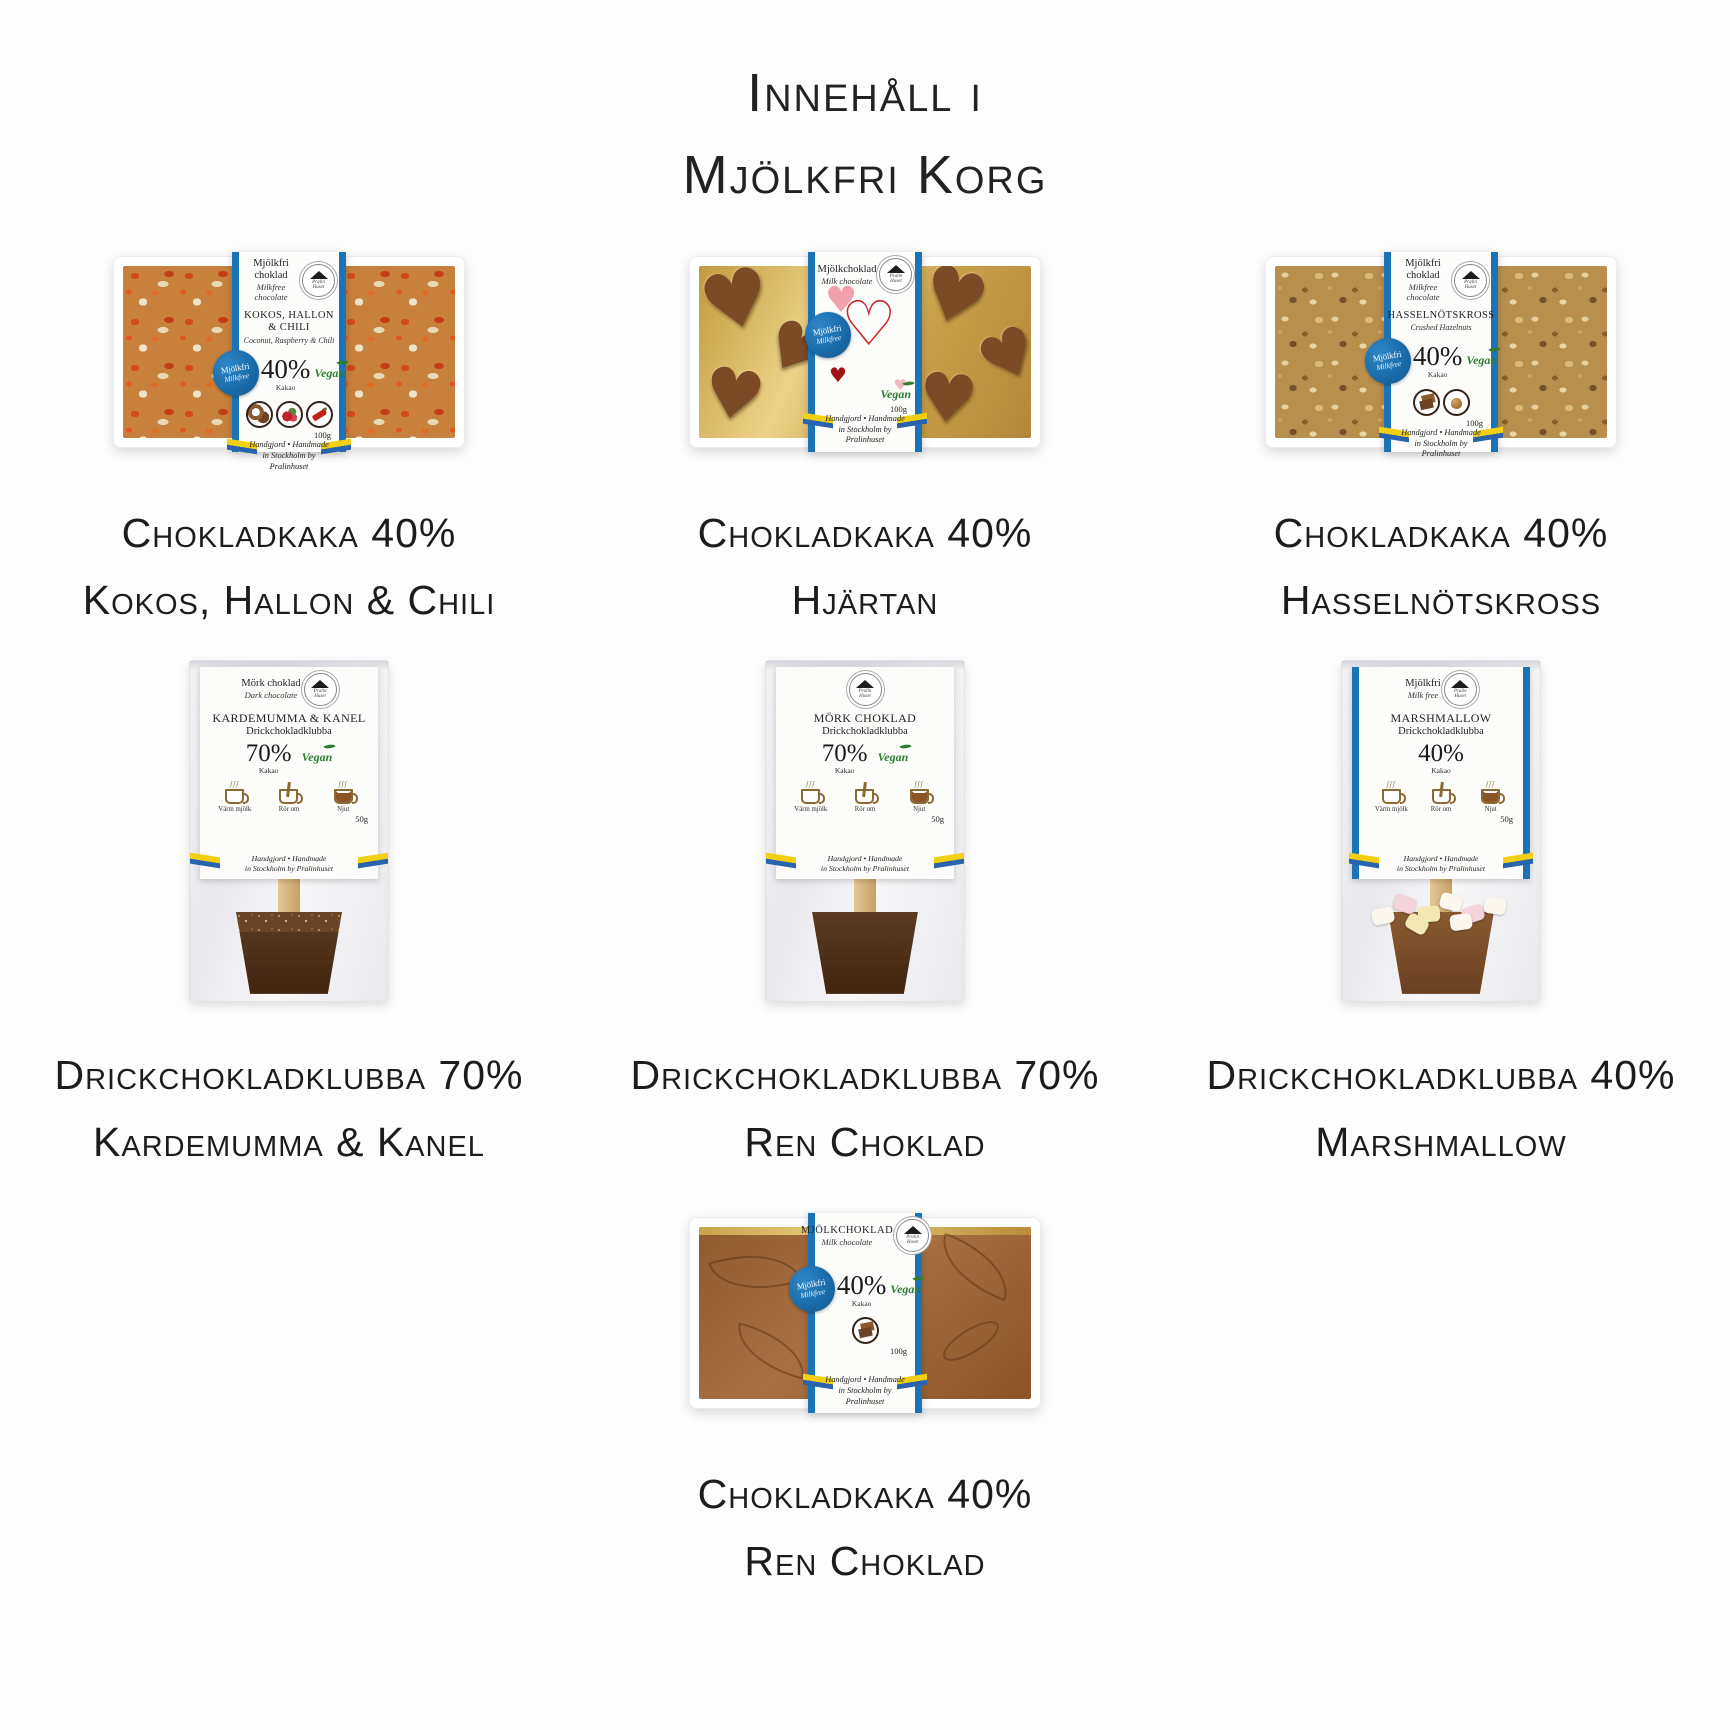 The image size is (1730, 1730). I want to click on dark-red-heart-icon: ♥, so click(838, 374).